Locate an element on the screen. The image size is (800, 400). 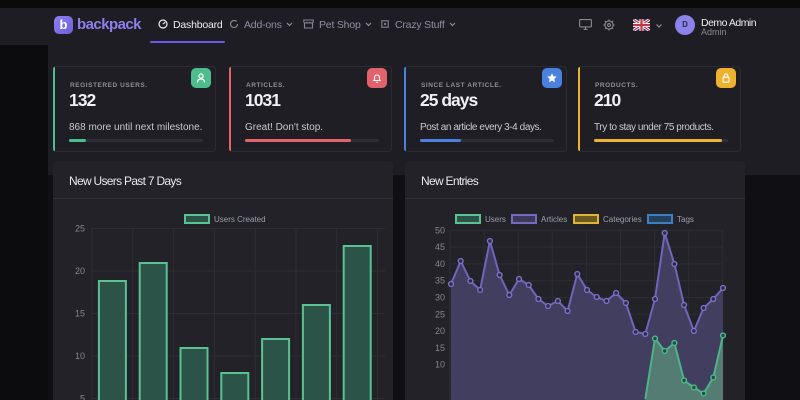
svg-text: 5 is located at coordinates (82, 397).